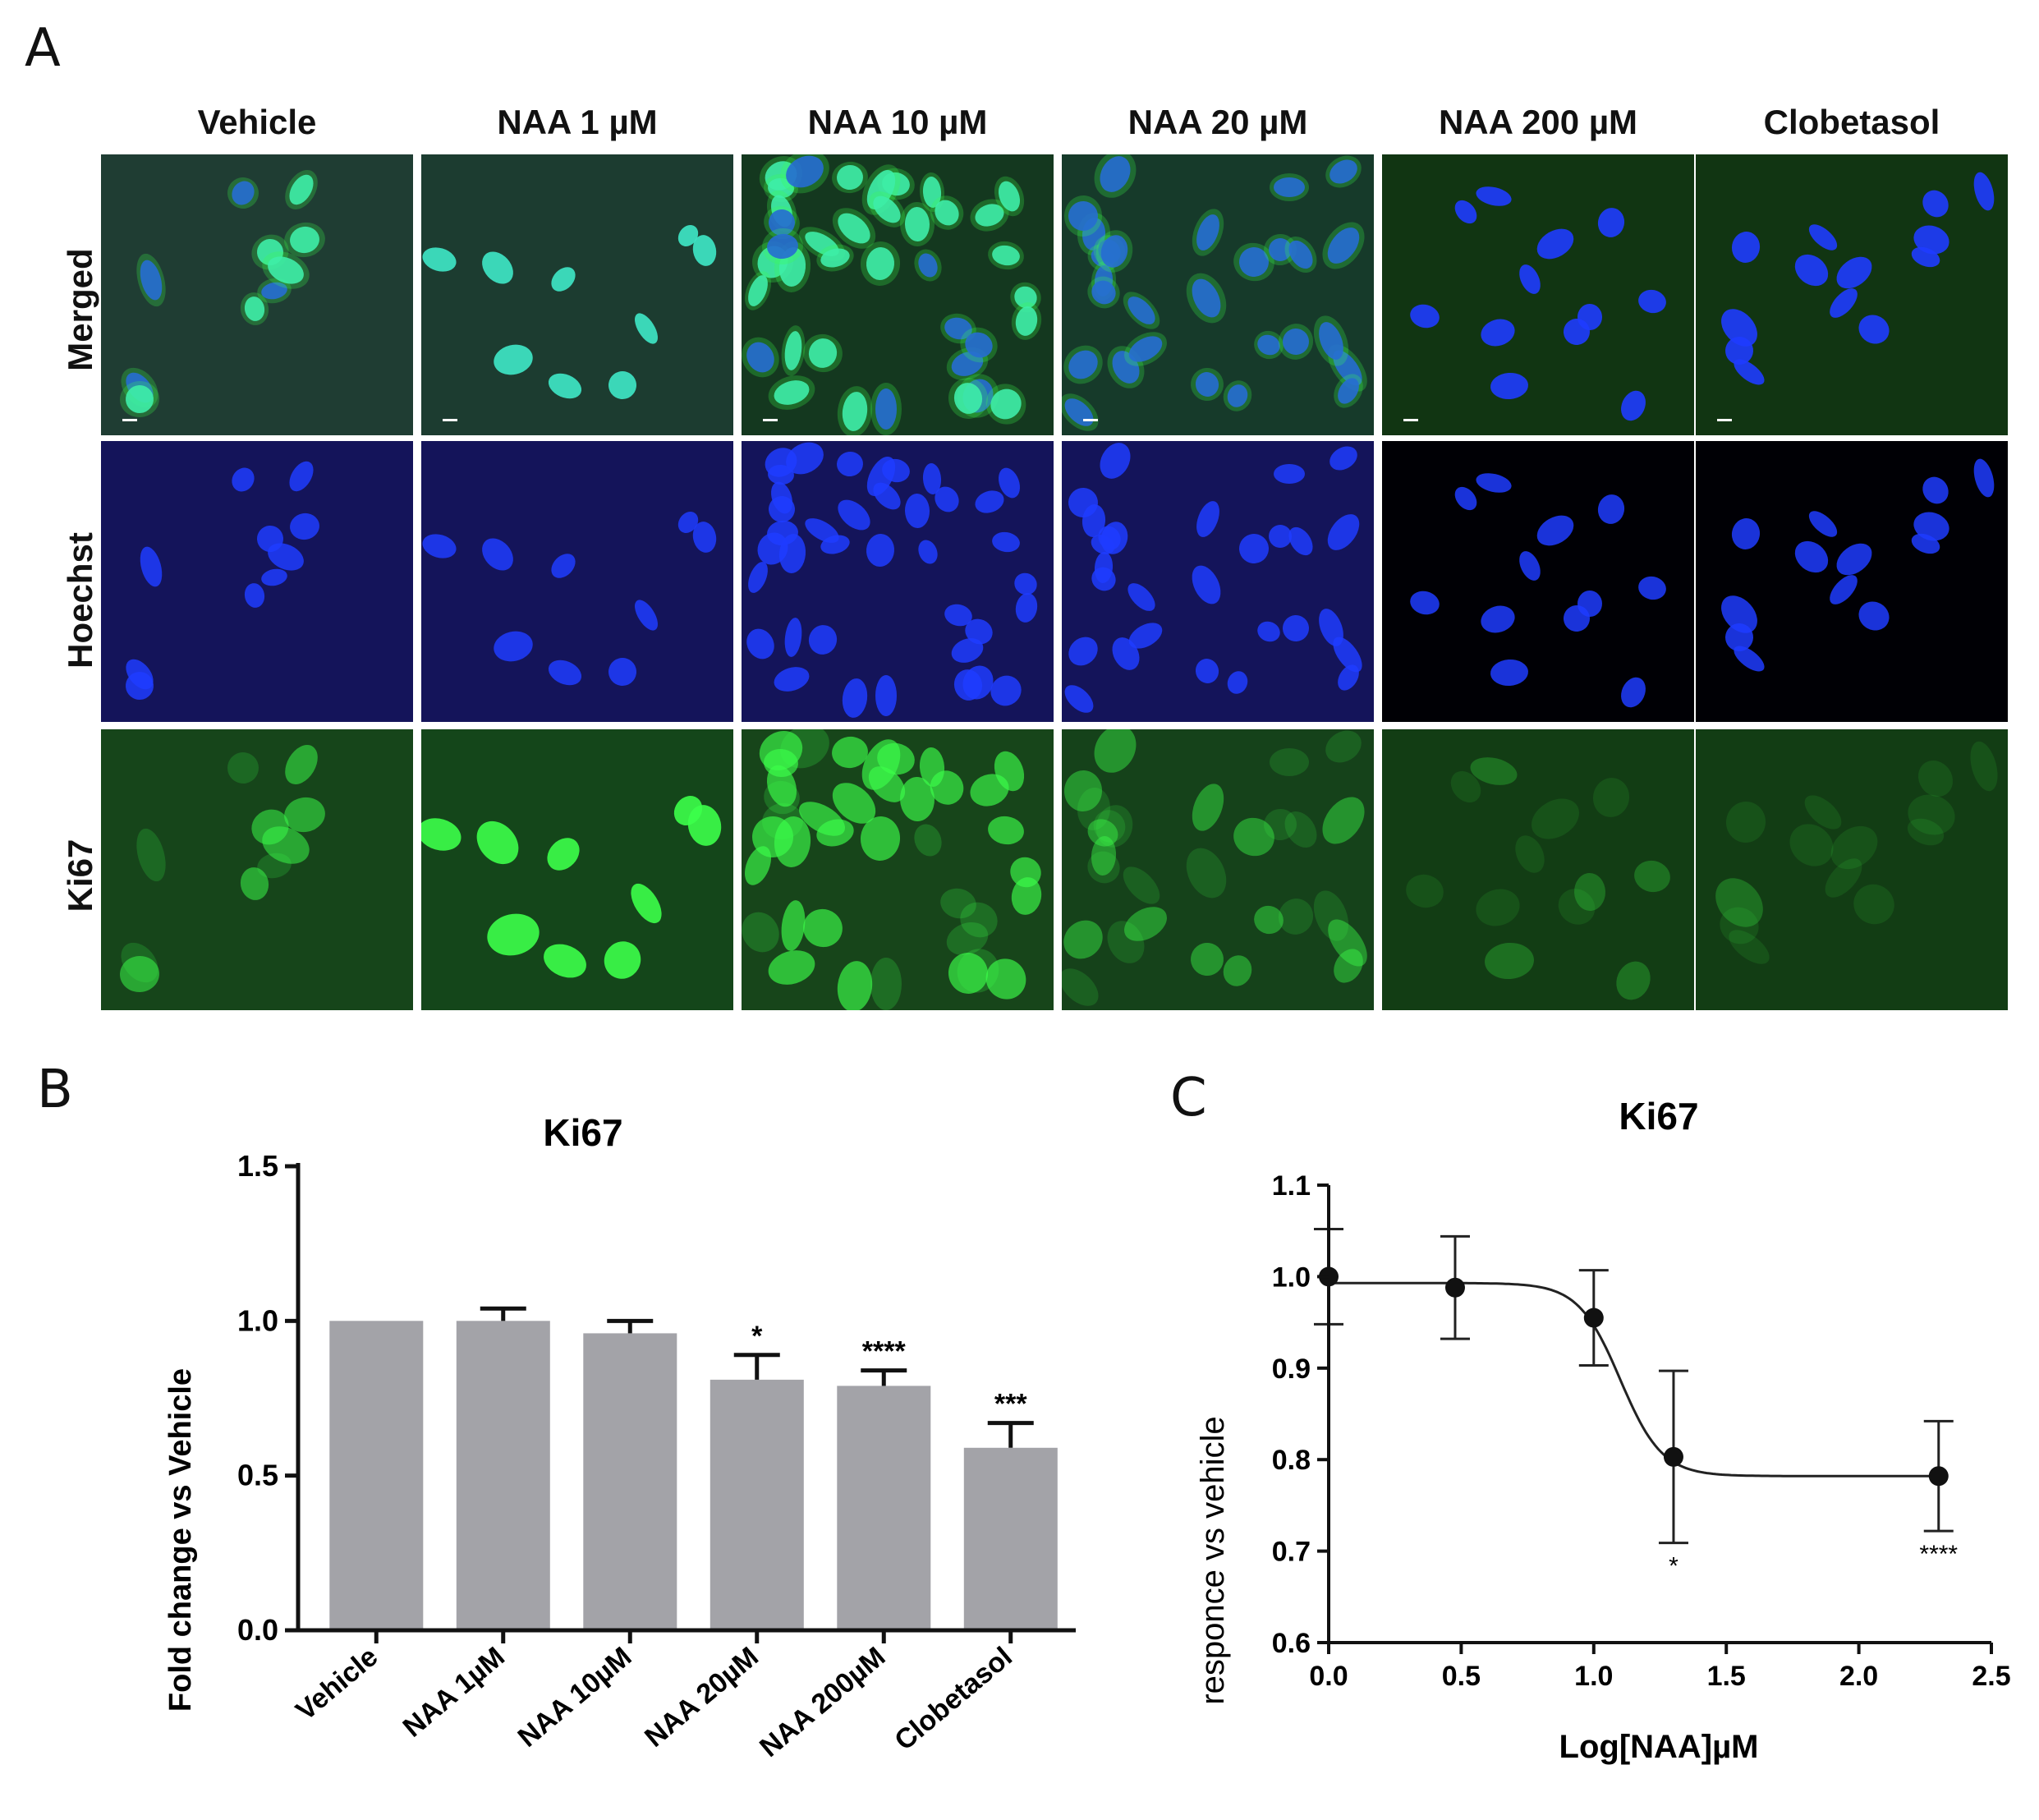 The height and width of the screenshot is (1820, 2039). What do you see at coordinates (1462, 1676) in the screenshot?
I see `x-tick-label-2: 0.5` at bounding box center [1462, 1676].